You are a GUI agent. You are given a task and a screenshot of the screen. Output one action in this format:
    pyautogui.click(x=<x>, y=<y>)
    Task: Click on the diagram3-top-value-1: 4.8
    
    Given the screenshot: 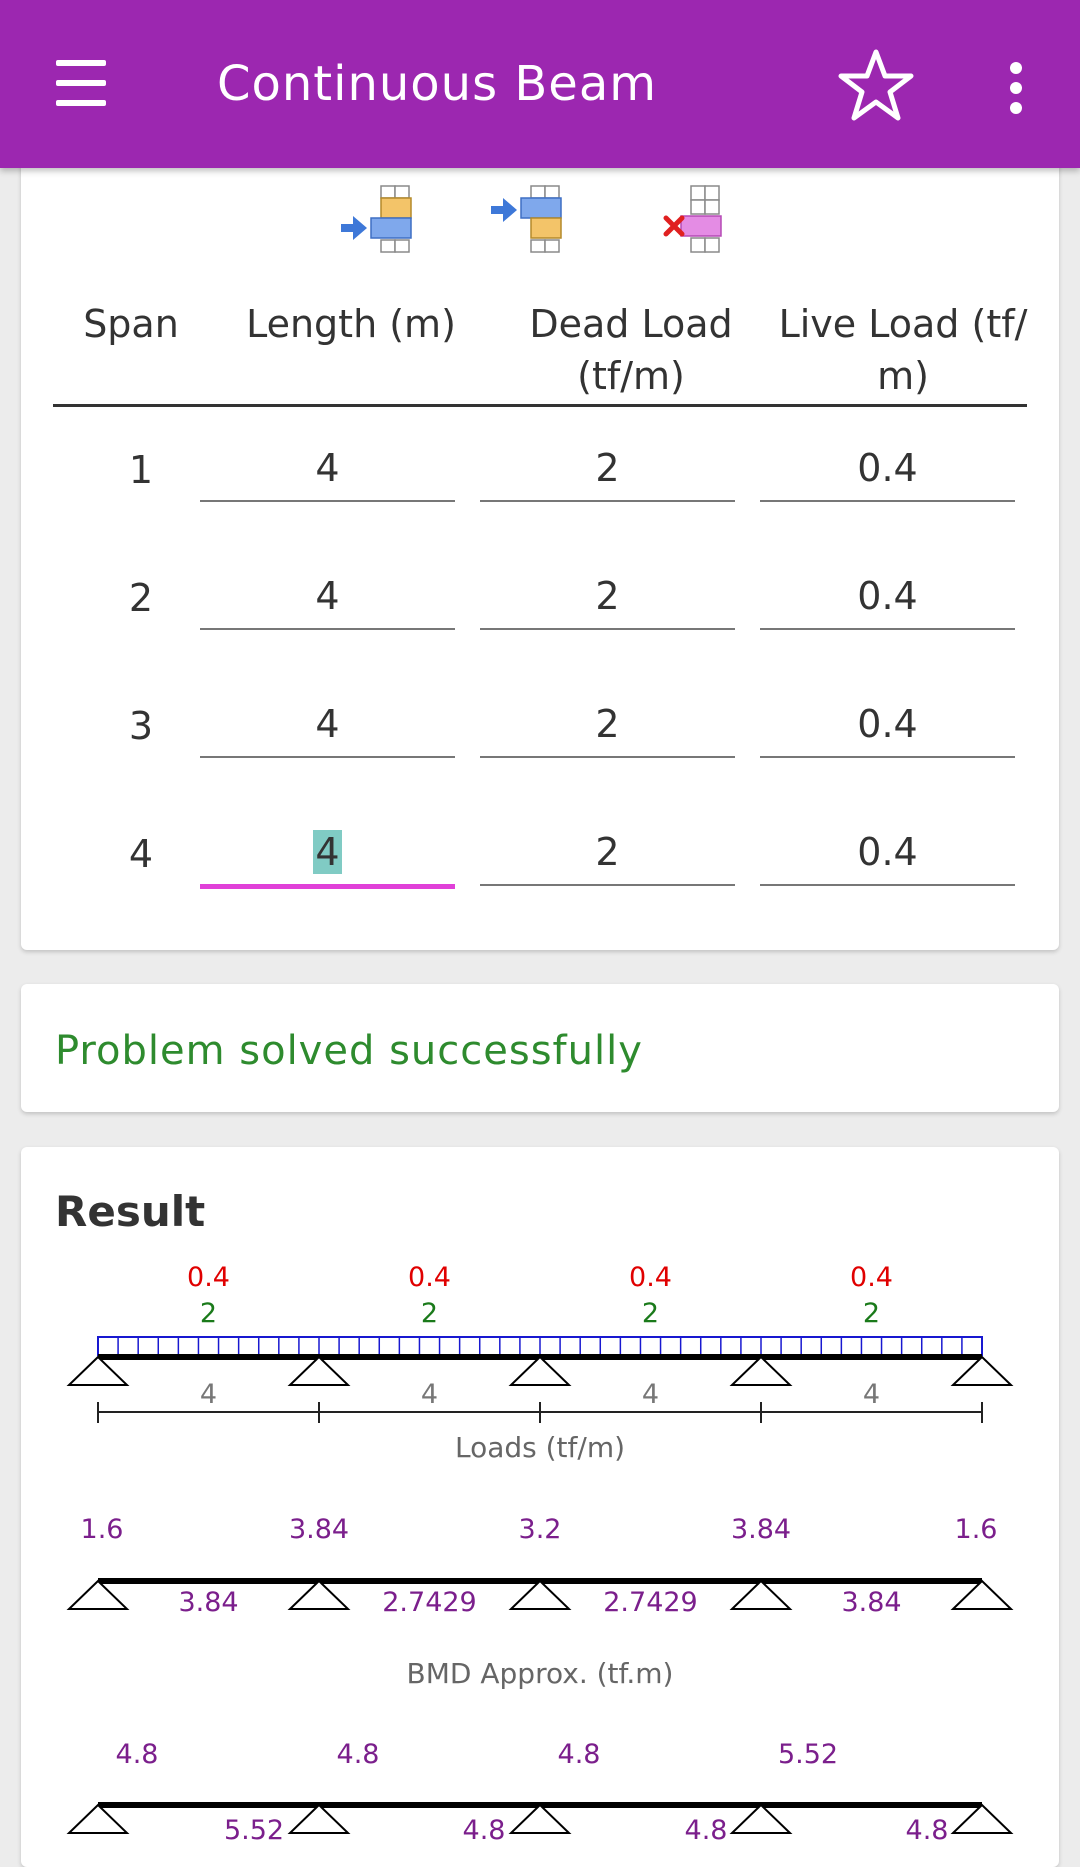 What is the action you would take?
    pyautogui.click(x=137, y=1754)
    